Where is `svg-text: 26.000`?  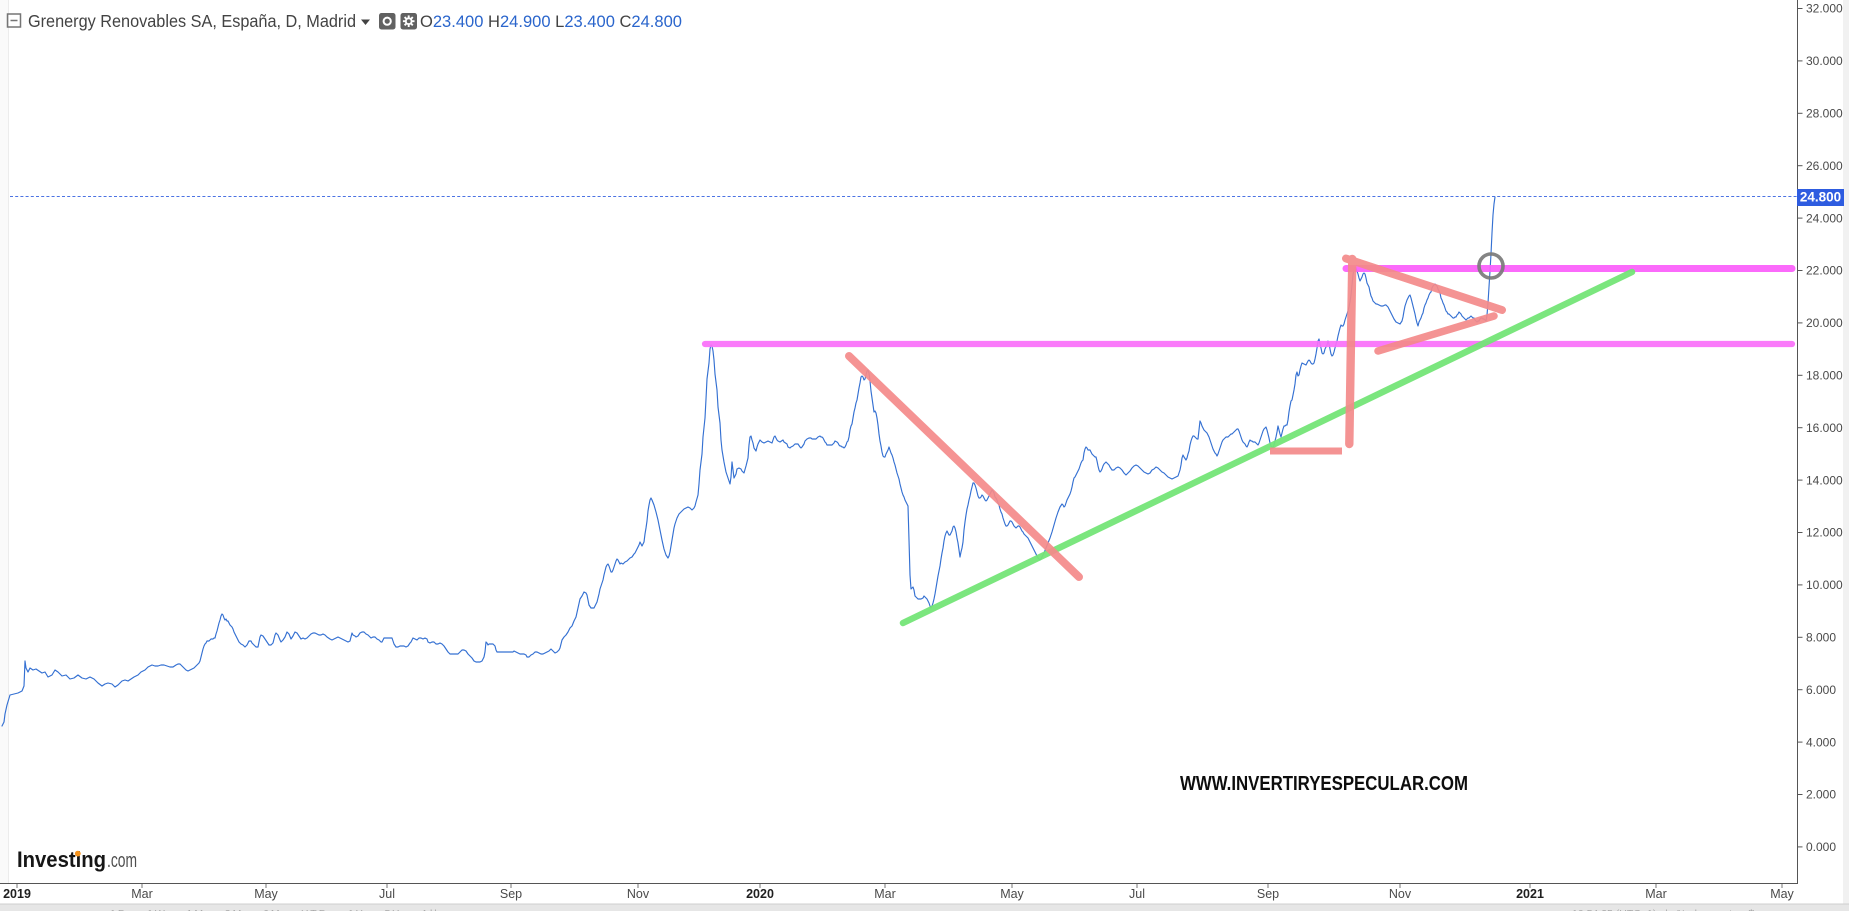
svg-text: 26.000 is located at coordinates (1824, 166).